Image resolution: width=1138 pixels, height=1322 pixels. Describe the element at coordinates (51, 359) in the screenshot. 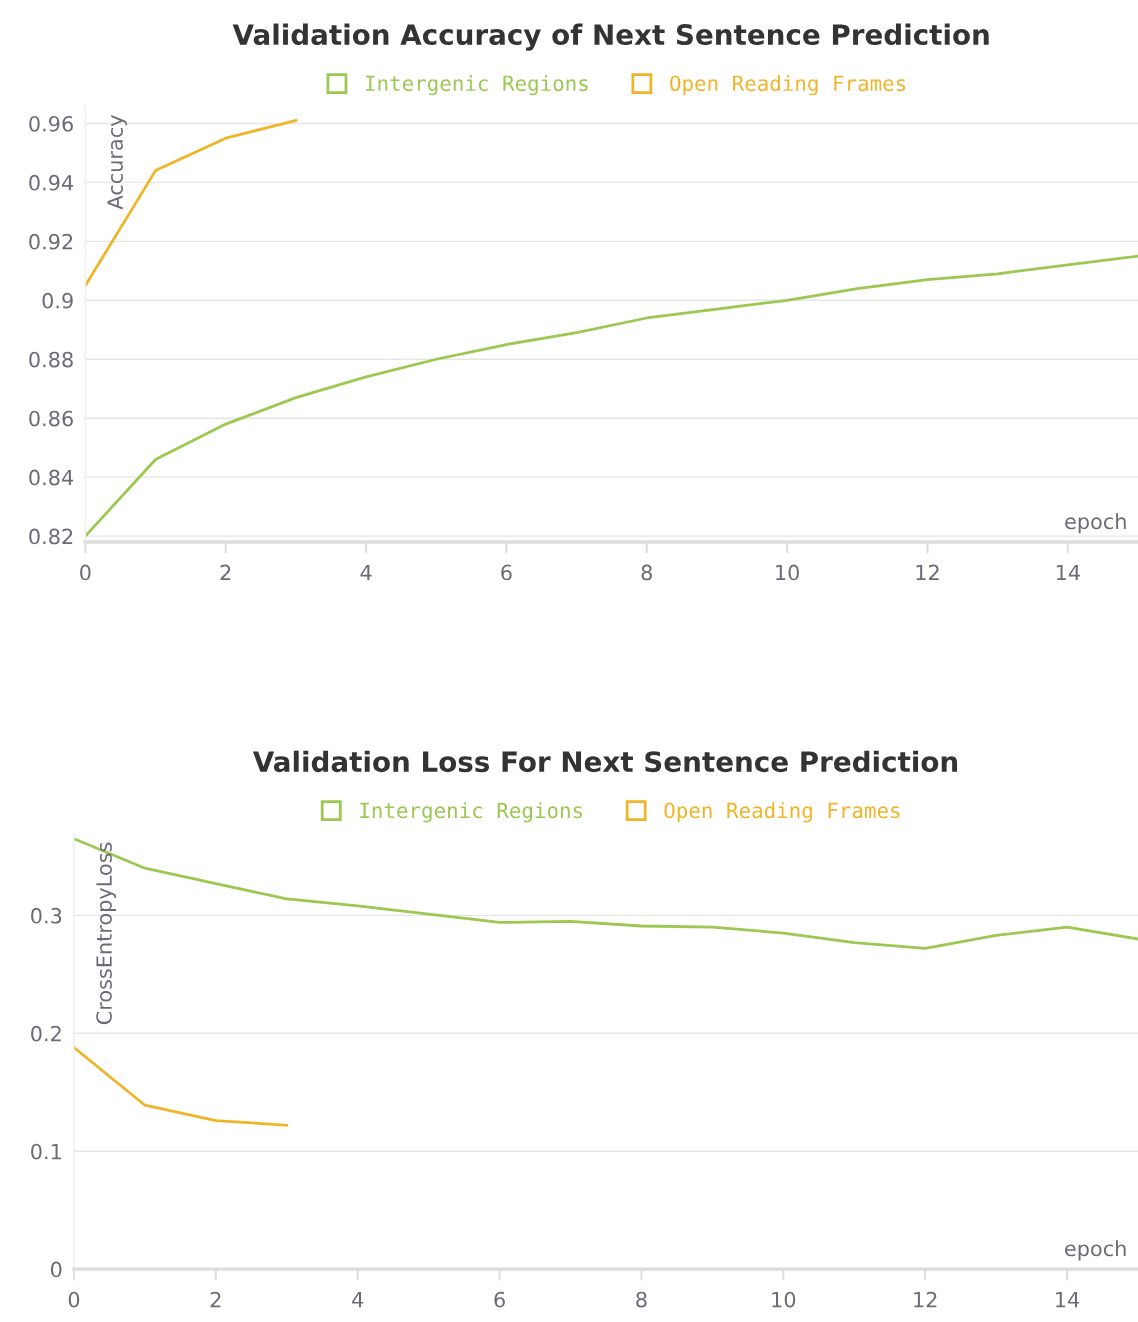

I see `y-tick-label: 0.88` at that location.